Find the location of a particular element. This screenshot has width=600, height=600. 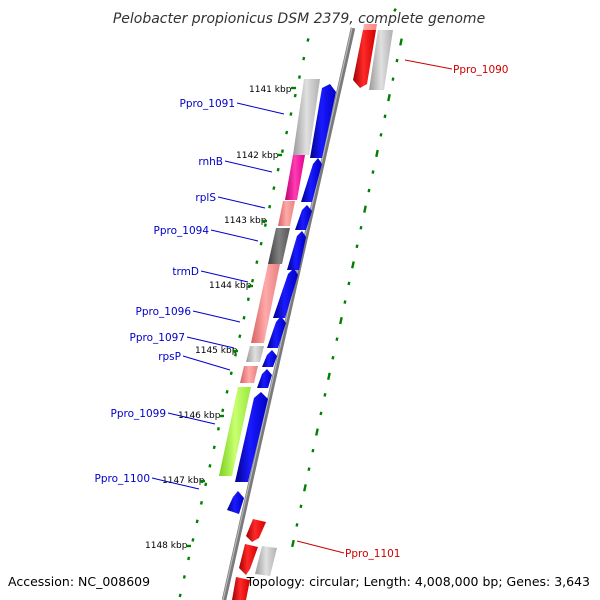

cog-box-rnhb is located at coordinates (295, 177).